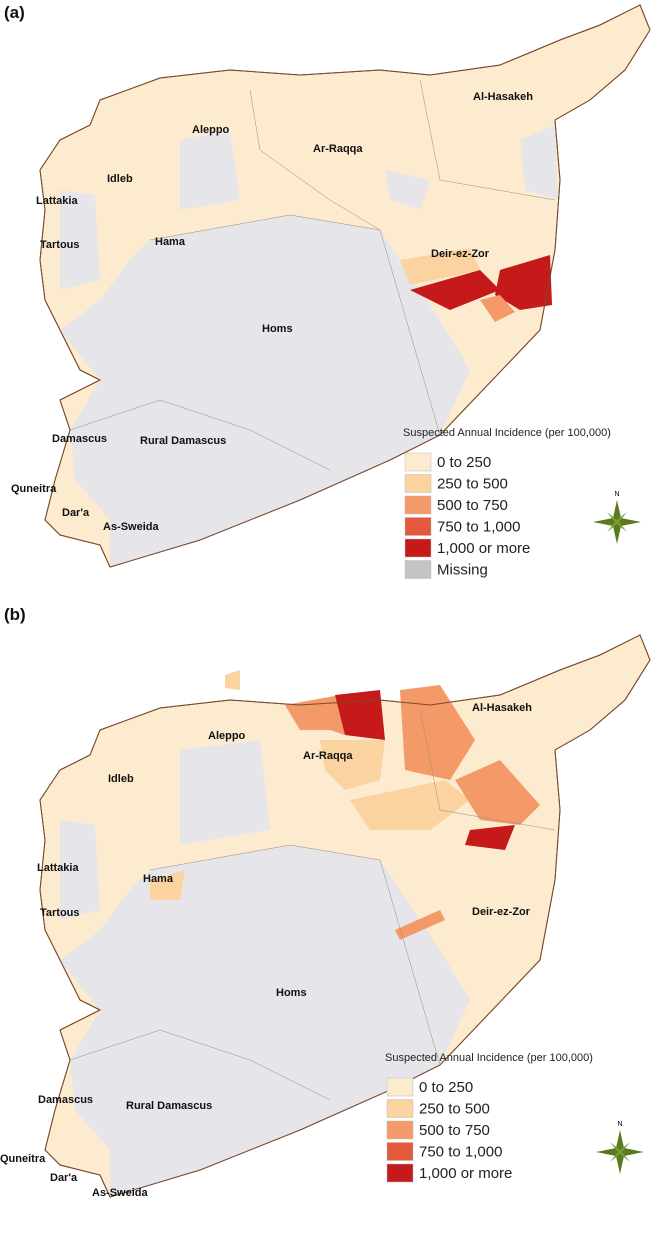 This screenshot has width=659, height=1240. What do you see at coordinates (15, 614) in the screenshot?
I see `panel-label: (b)` at bounding box center [15, 614].